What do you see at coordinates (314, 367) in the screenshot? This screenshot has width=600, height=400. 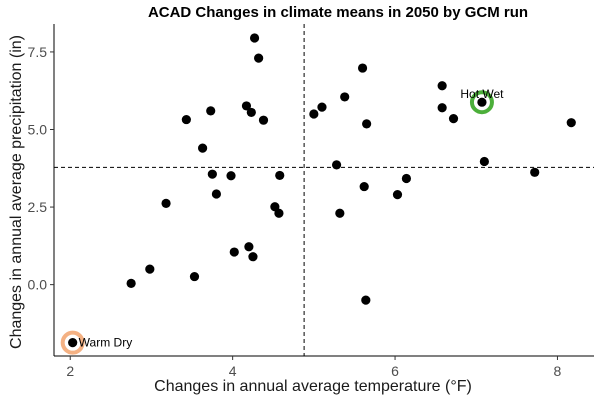 I see `x-axis-ticks: 2 4 6 8` at bounding box center [314, 367].